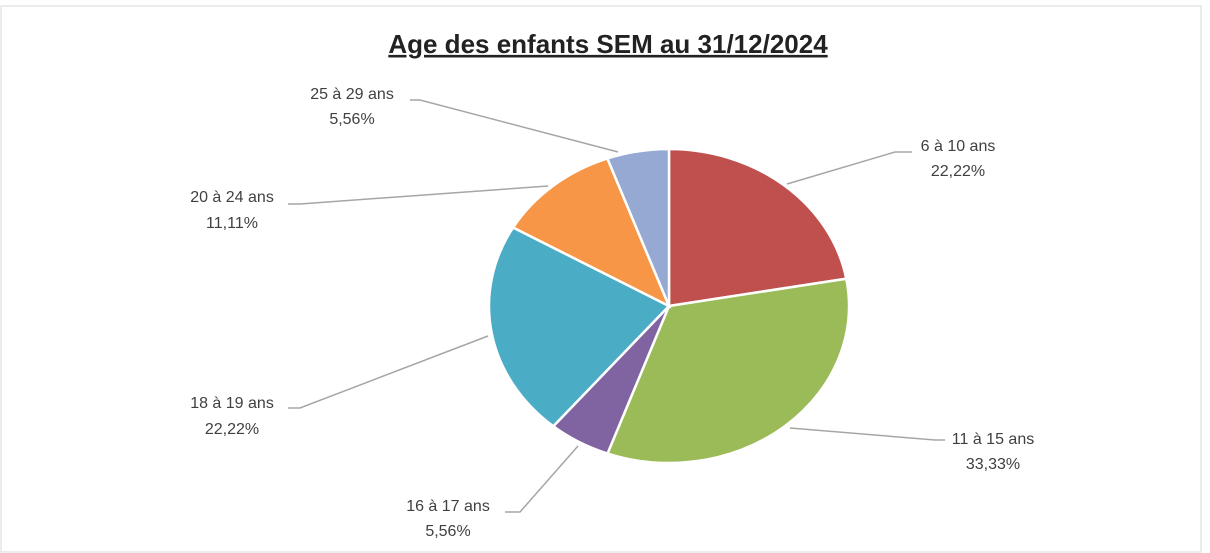 The height and width of the screenshot is (553, 1210). What do you see at coordinates (232, 223) in the screenshot?
I see `value-label: 11,11%` at bounding box center [232, 223].